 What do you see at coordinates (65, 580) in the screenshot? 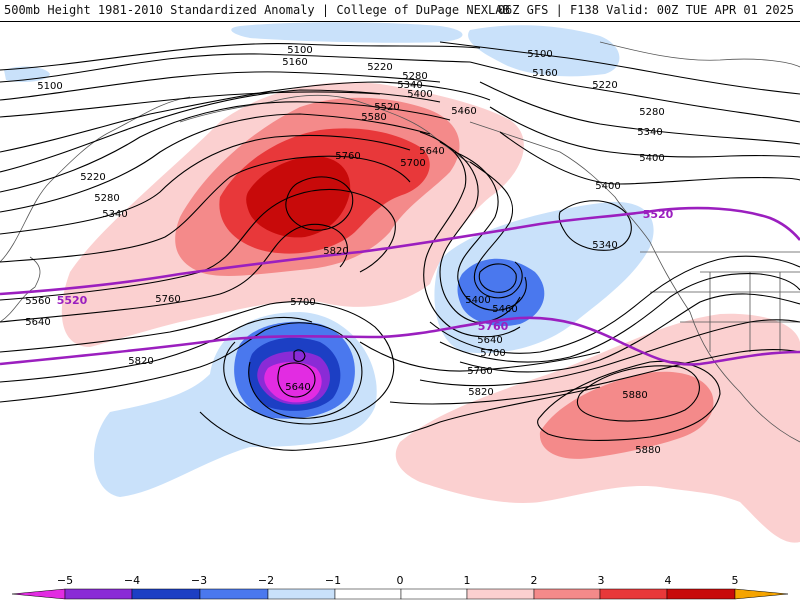
I see `colorbar-tick-label: −5` at bounding box center [65, 580].